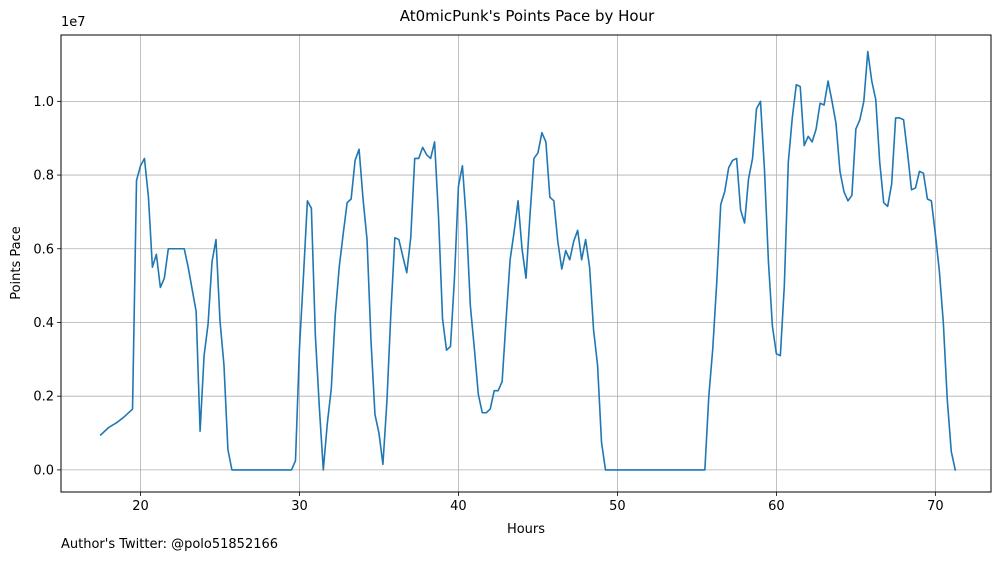  I want to click on author-credit: Author's Twitter: @polo51852166, so click(170, 544).